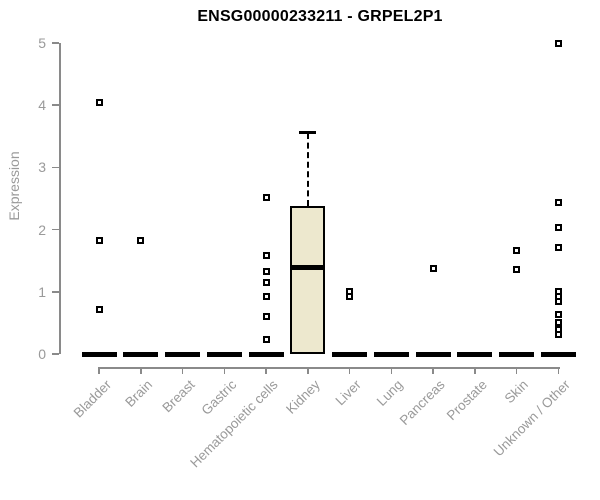 The width and height of the screenshot is (600, 500). I want to click on chart-title: ENSG00000233211 - GRPEL2P1, so click(320, 16).